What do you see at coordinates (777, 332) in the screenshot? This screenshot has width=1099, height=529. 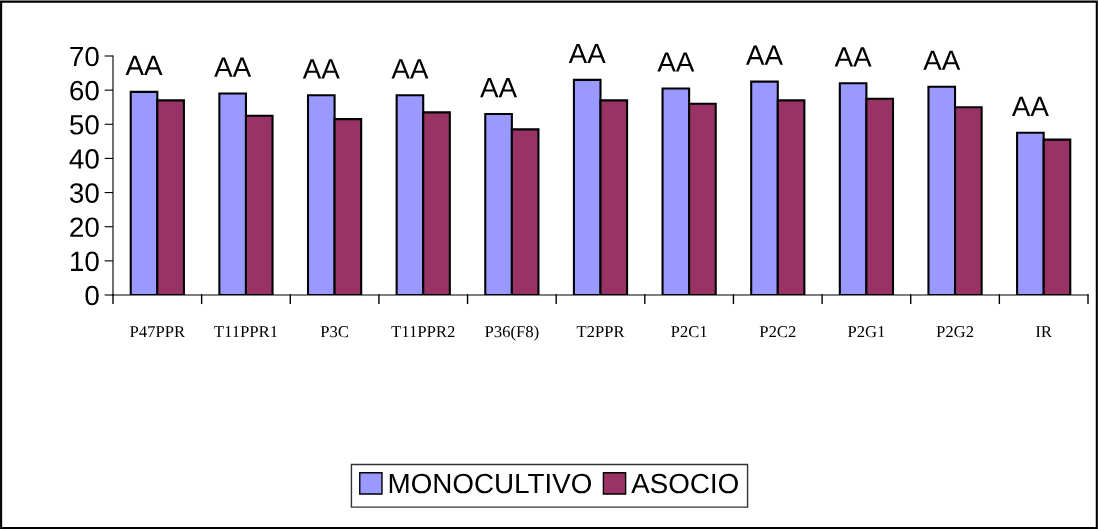 I see `x-tick-label: P2C2` at bounding box center [777, 332].